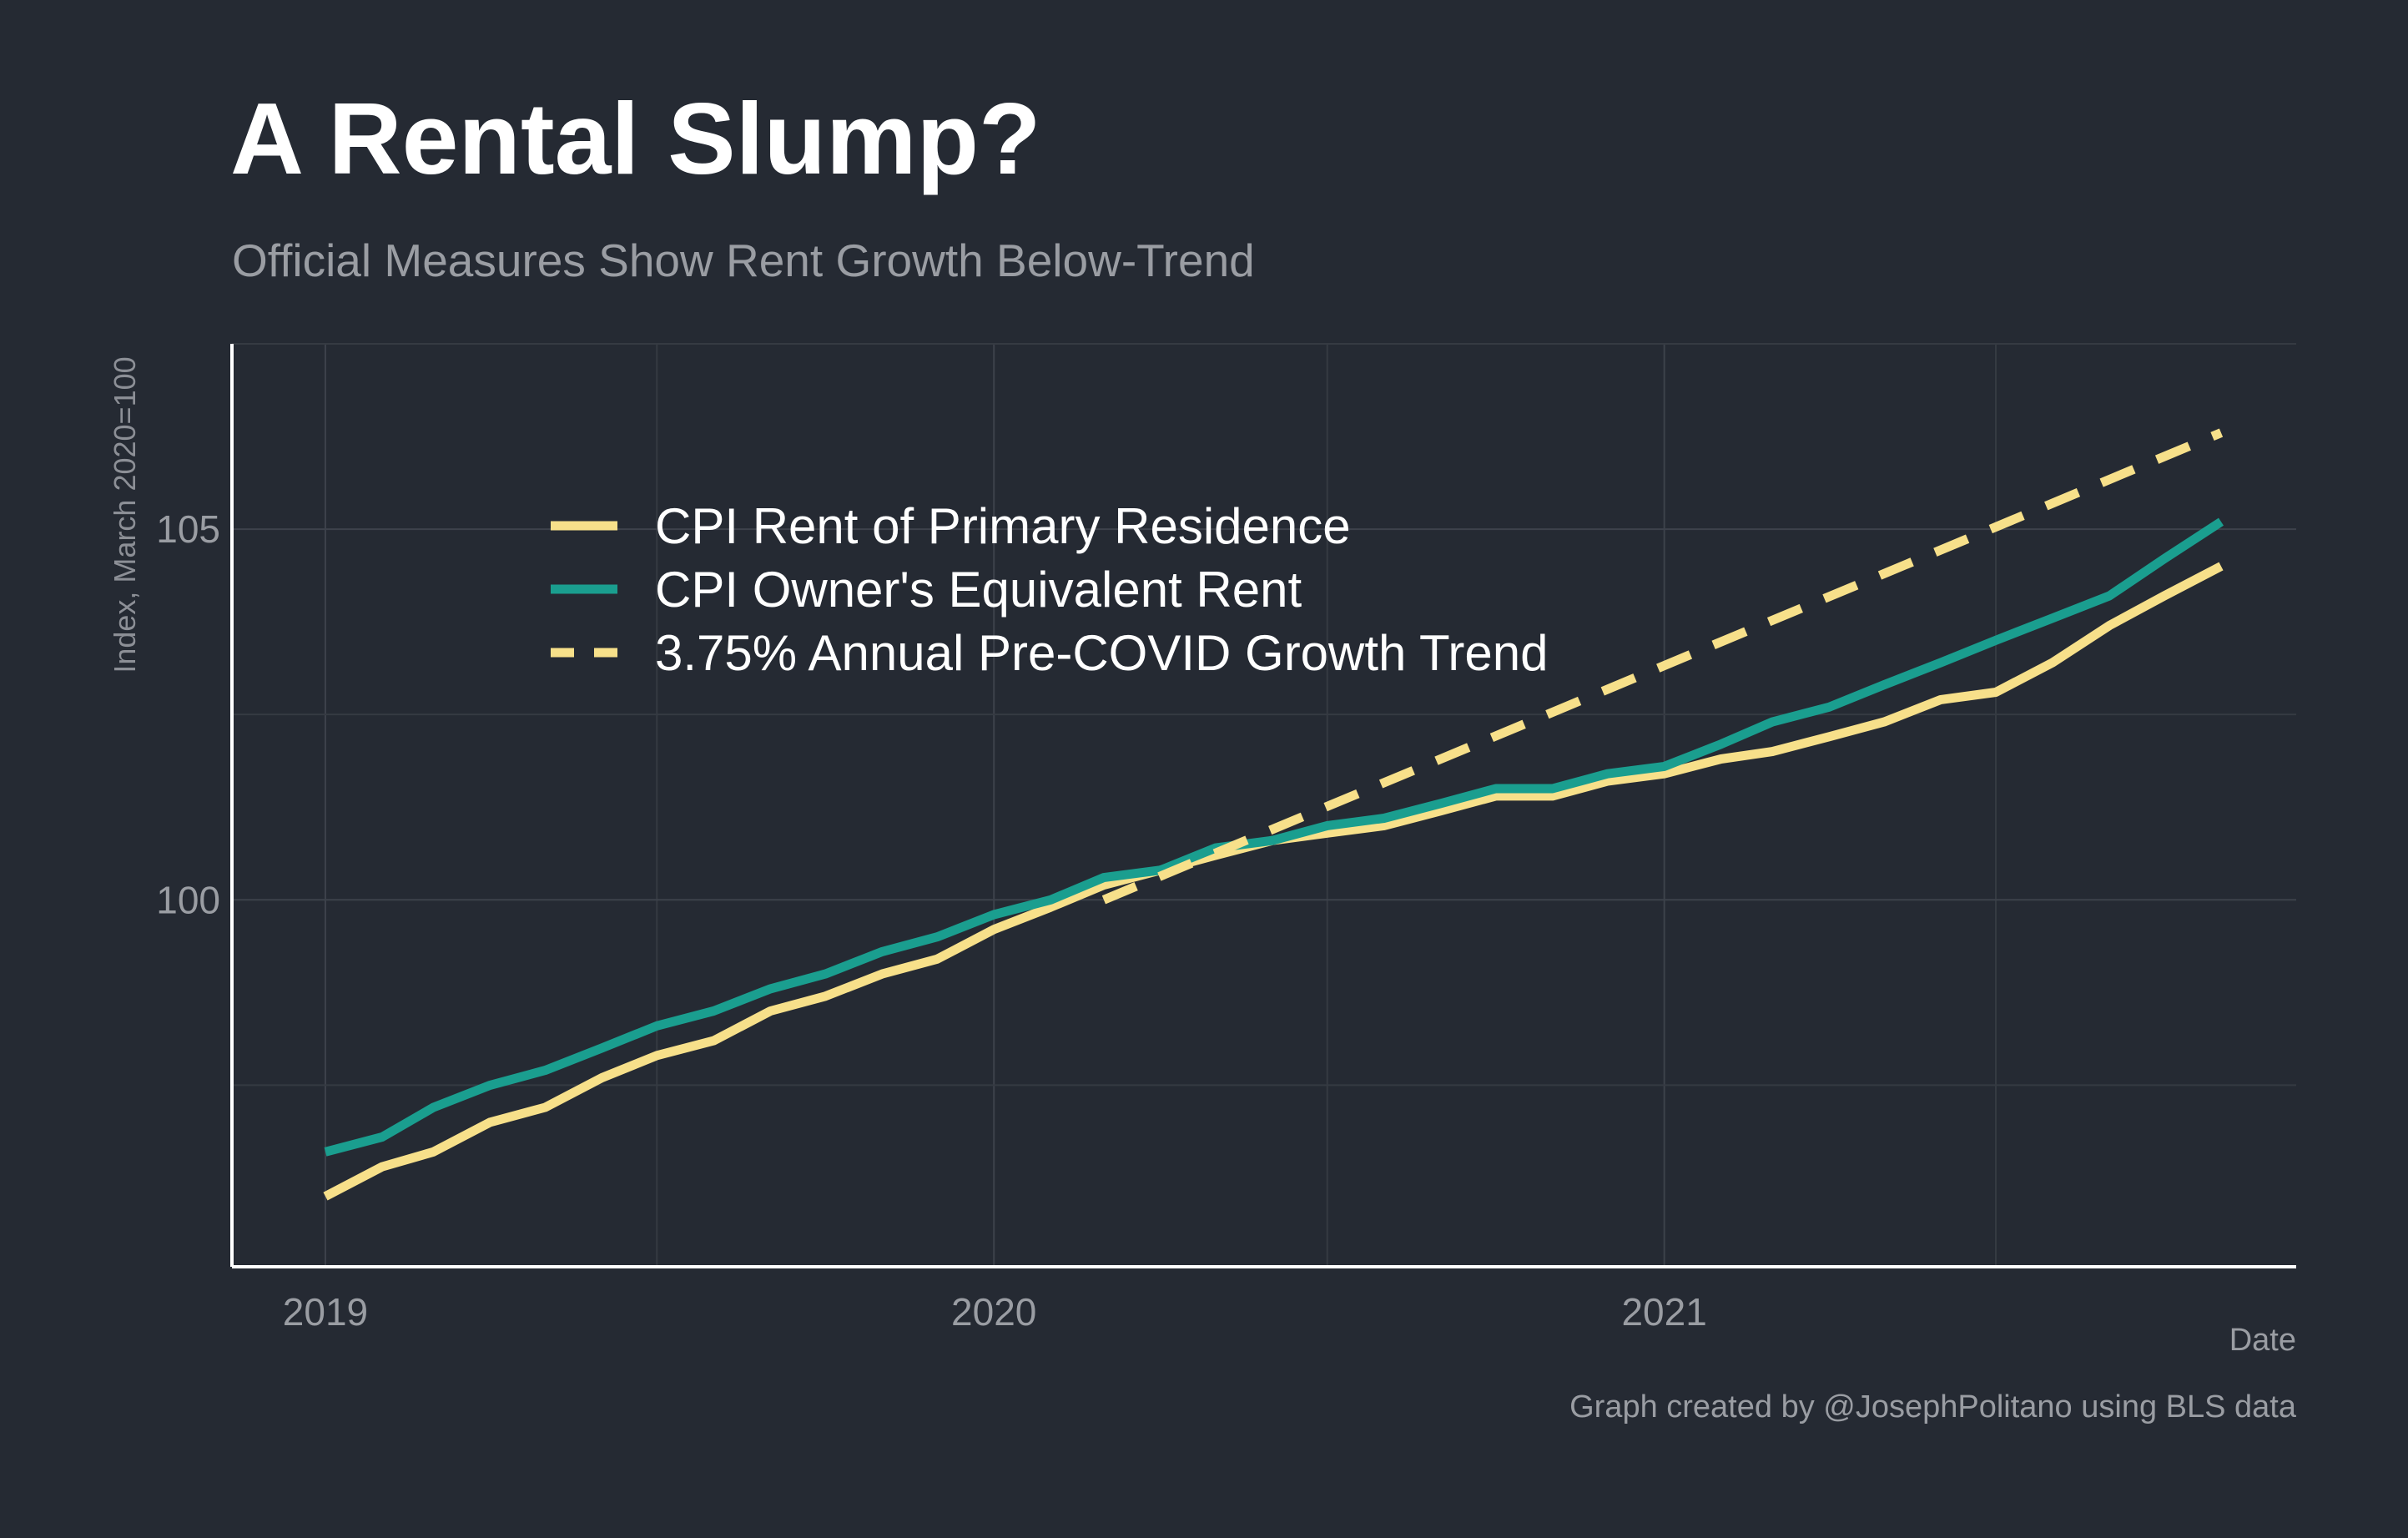  Describe the element at coordinates (993, 1312) in the screenshot. I see `x-tick-label: 2020` at that location.